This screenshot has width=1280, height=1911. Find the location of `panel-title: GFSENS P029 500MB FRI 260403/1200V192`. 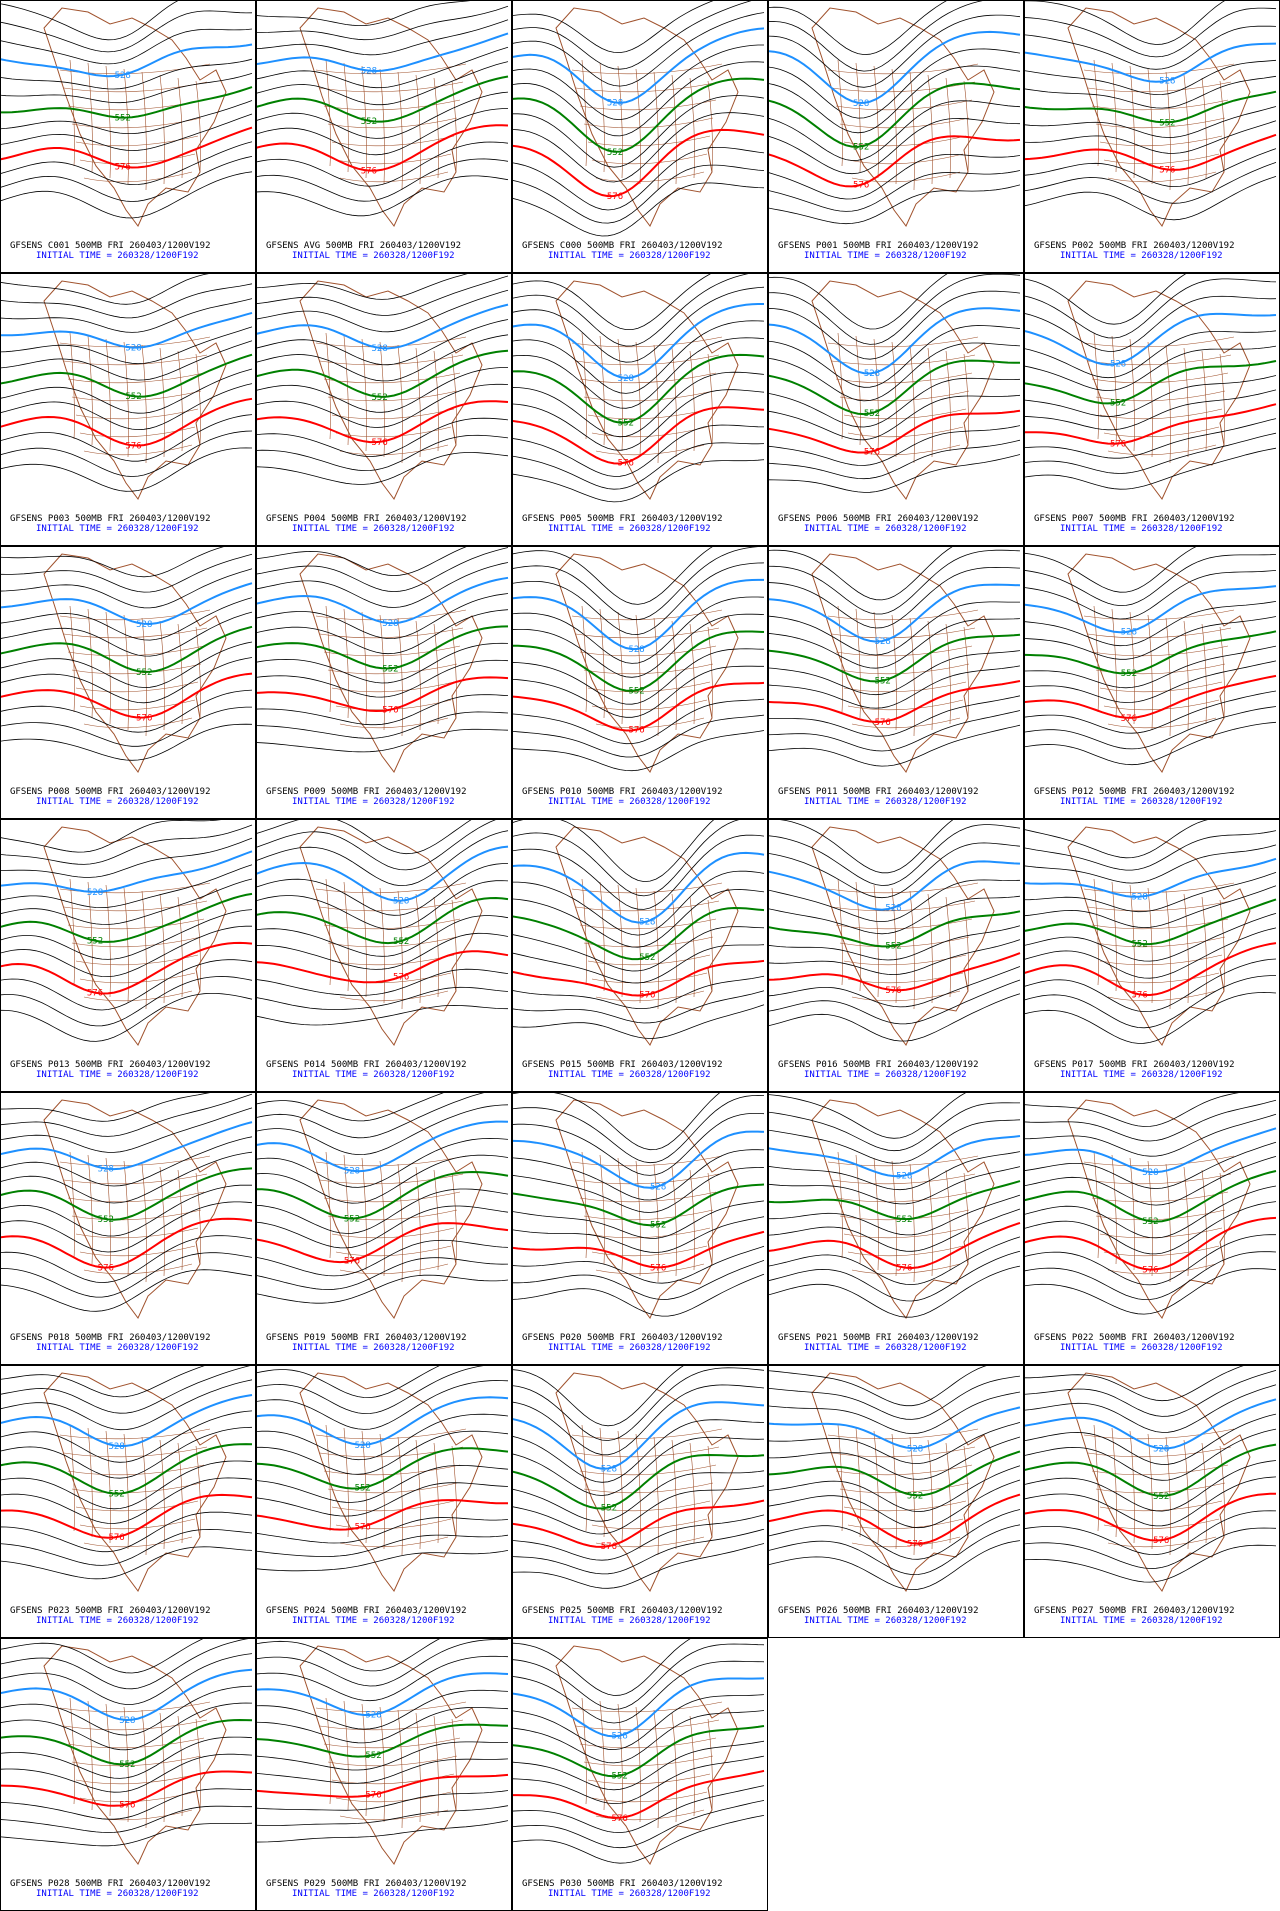

panel-title: GFSENS P029 500MB FRI 260403/1200V192 is located at coordinates (366, 1884).